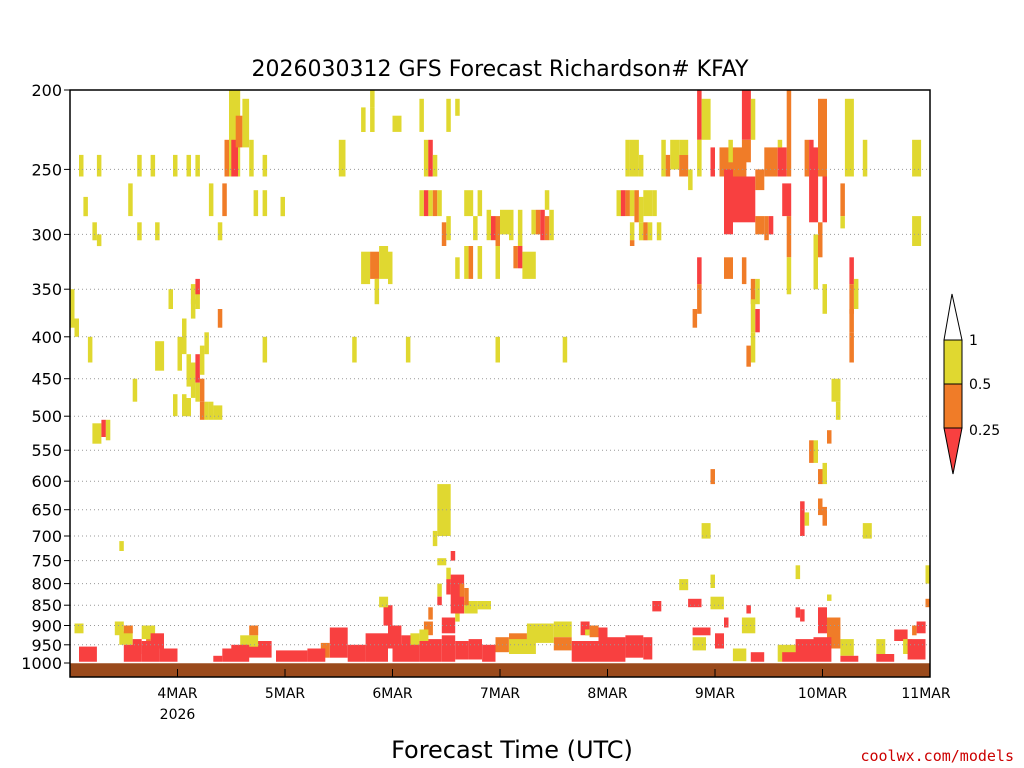 The image size is (1024, 768). What do you see at coordinates (953, 451) in the screenshot?
I see `legend-bottom-triangle` at bounding box center [953, 451].